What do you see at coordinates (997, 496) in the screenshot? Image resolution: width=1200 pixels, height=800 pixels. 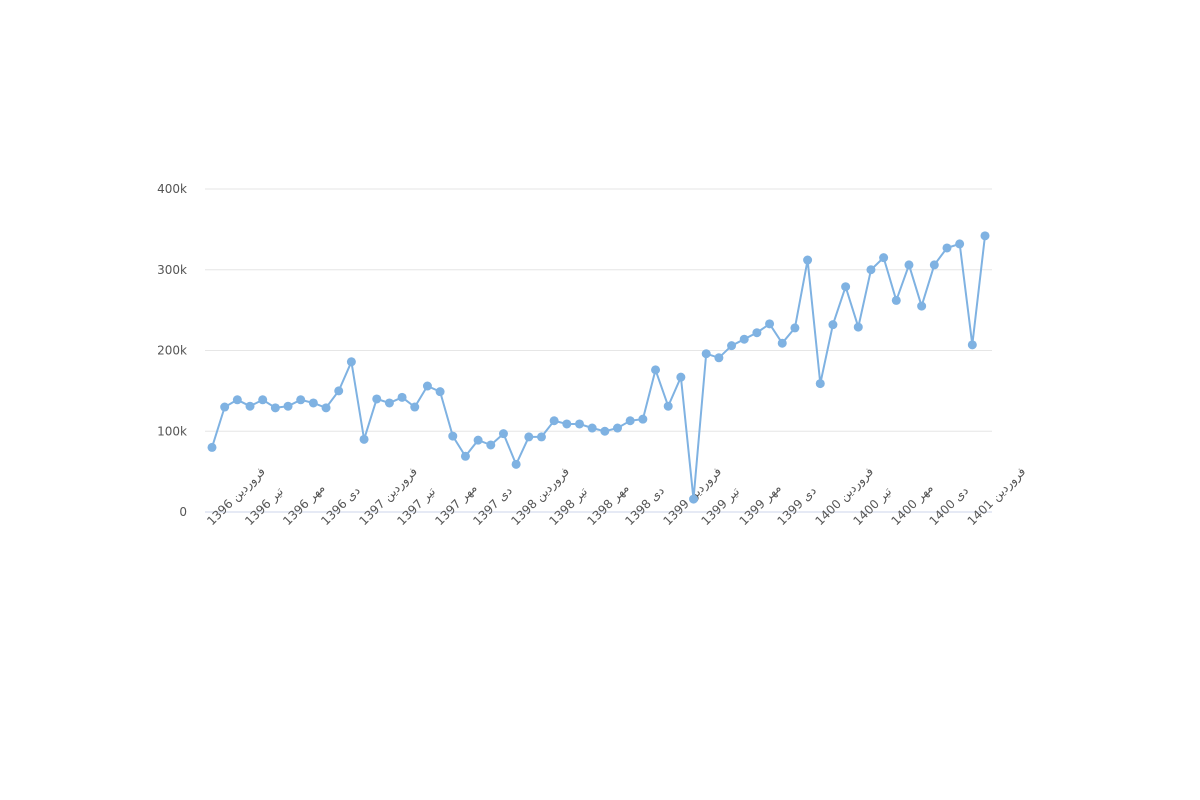 I see `x-tick-label: فروردین 1401` at bounding box center [997, 496].